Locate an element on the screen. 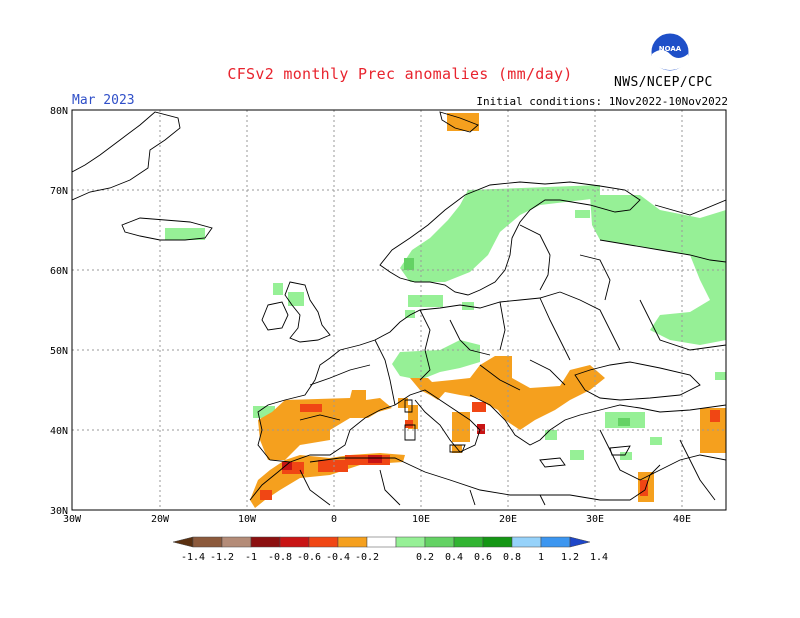 This screenshot has height=618, width=800. colorbar-label: -1.2 is located at coordinates (222, 557).